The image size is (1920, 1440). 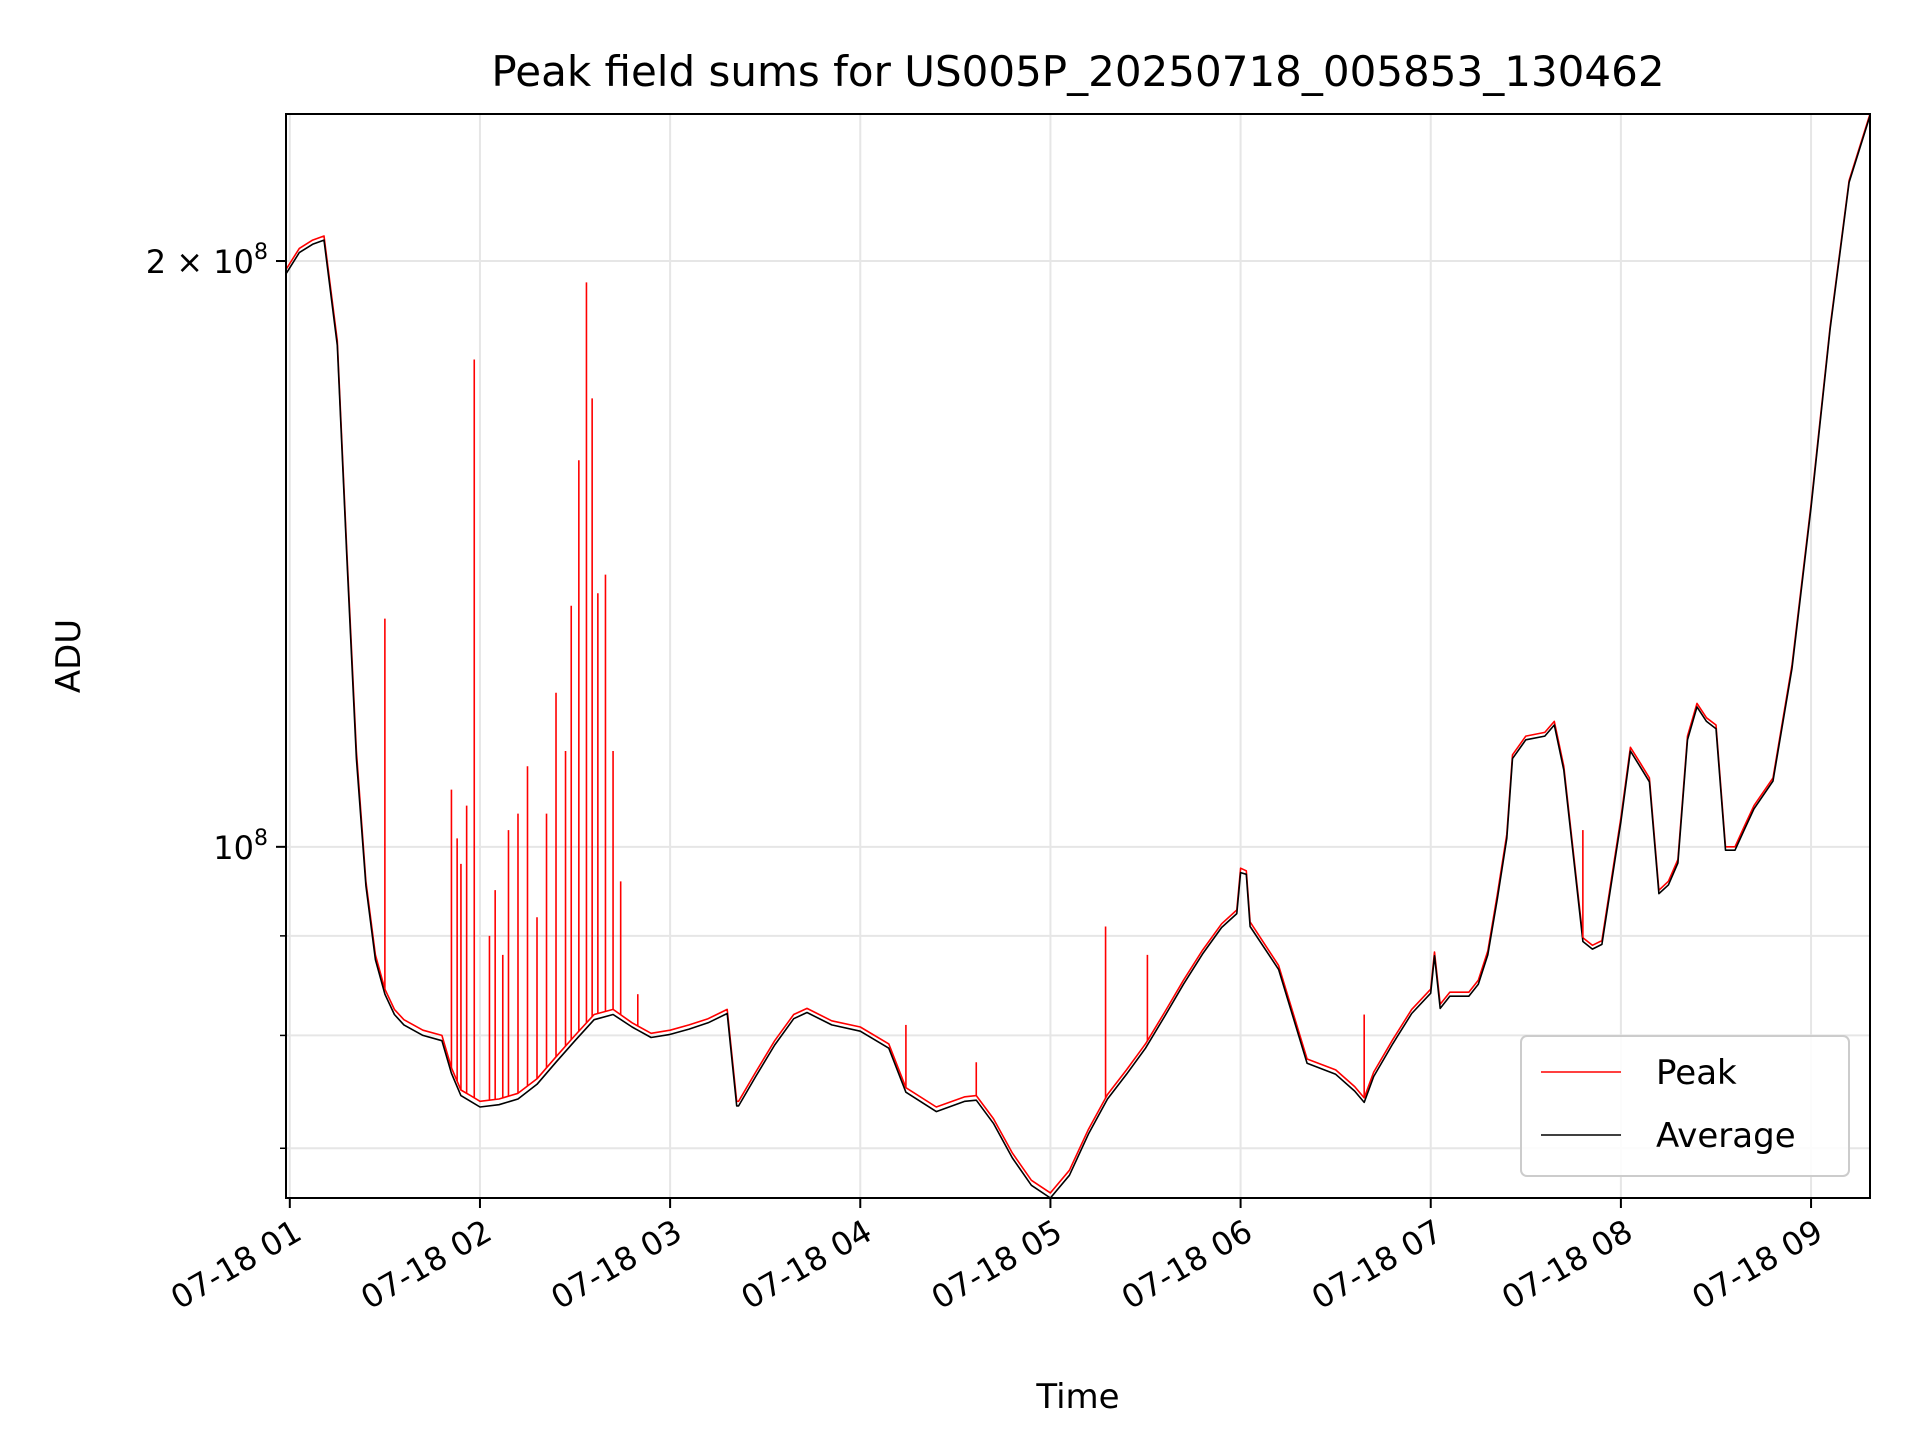 I want to click on y-tick-label: 2 × 10⁸, so click(x=207, y=260).